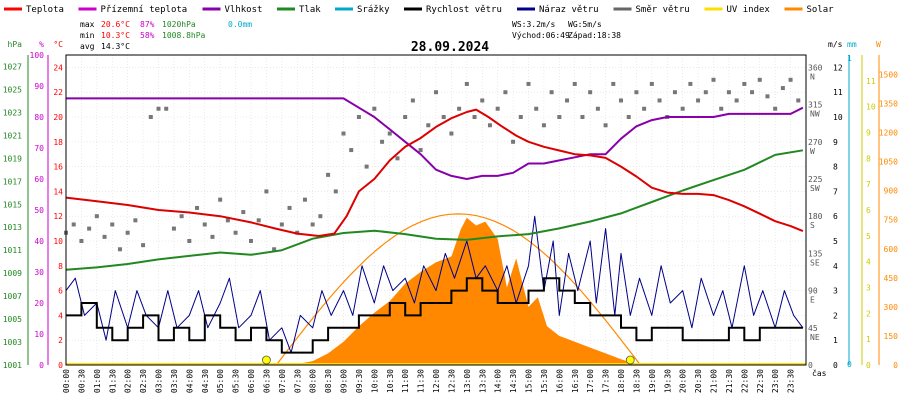  Describe the element at coordinates (749, 10) in the screenshot. I see `legend-label: UV index` at that location.